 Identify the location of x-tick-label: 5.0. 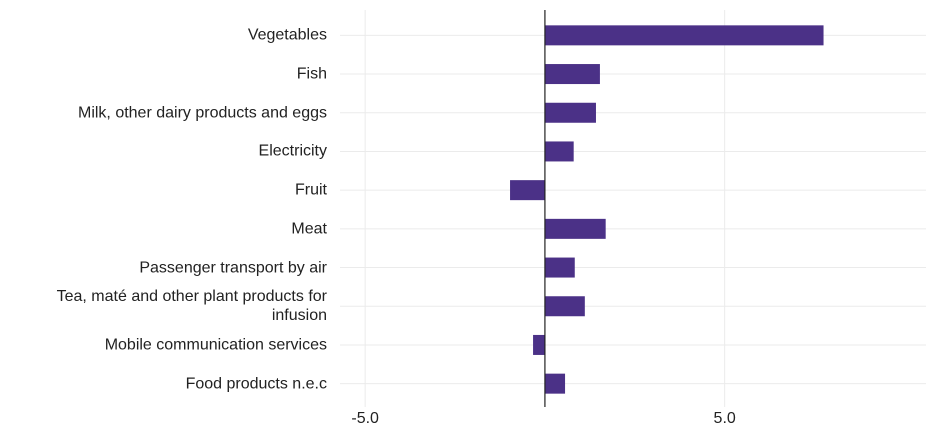
(725, 418).